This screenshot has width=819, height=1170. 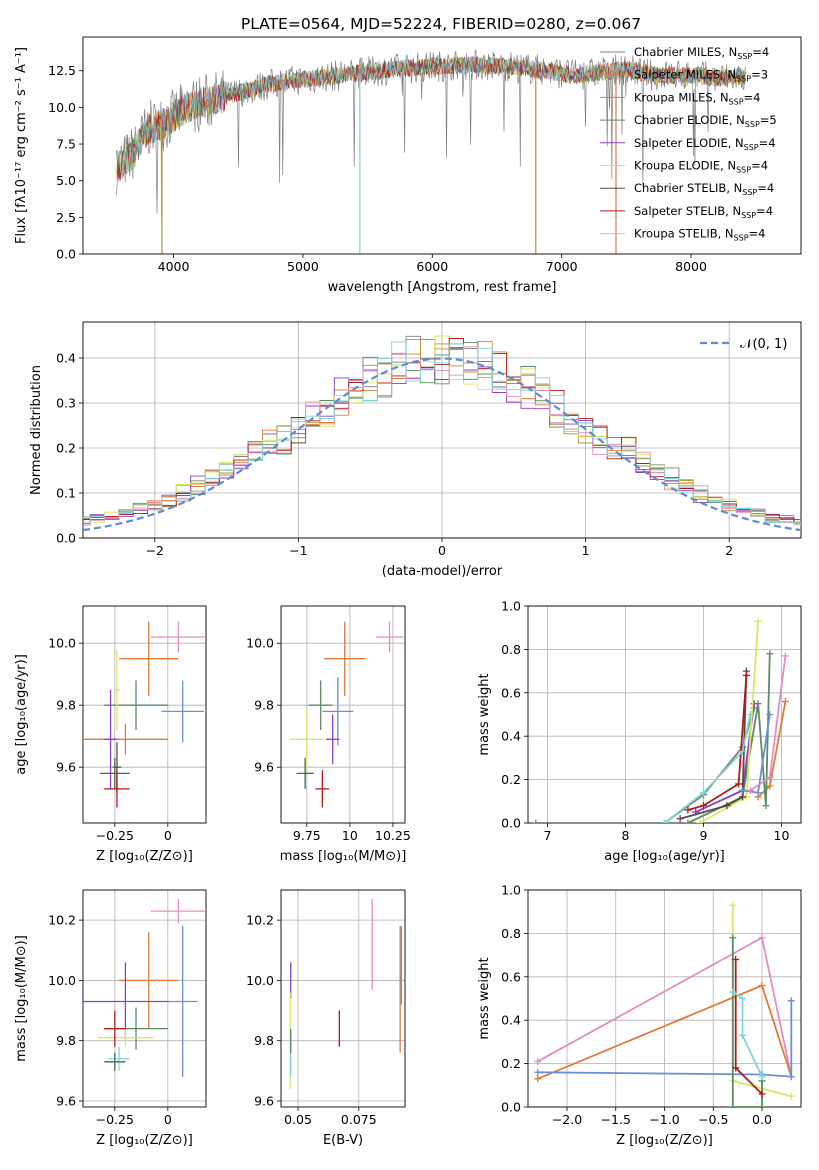 What do you see at coordinates (343, 998) in the screenshot?
I see `mass-vs-ebv-frame` at bounding box center [343, 998].